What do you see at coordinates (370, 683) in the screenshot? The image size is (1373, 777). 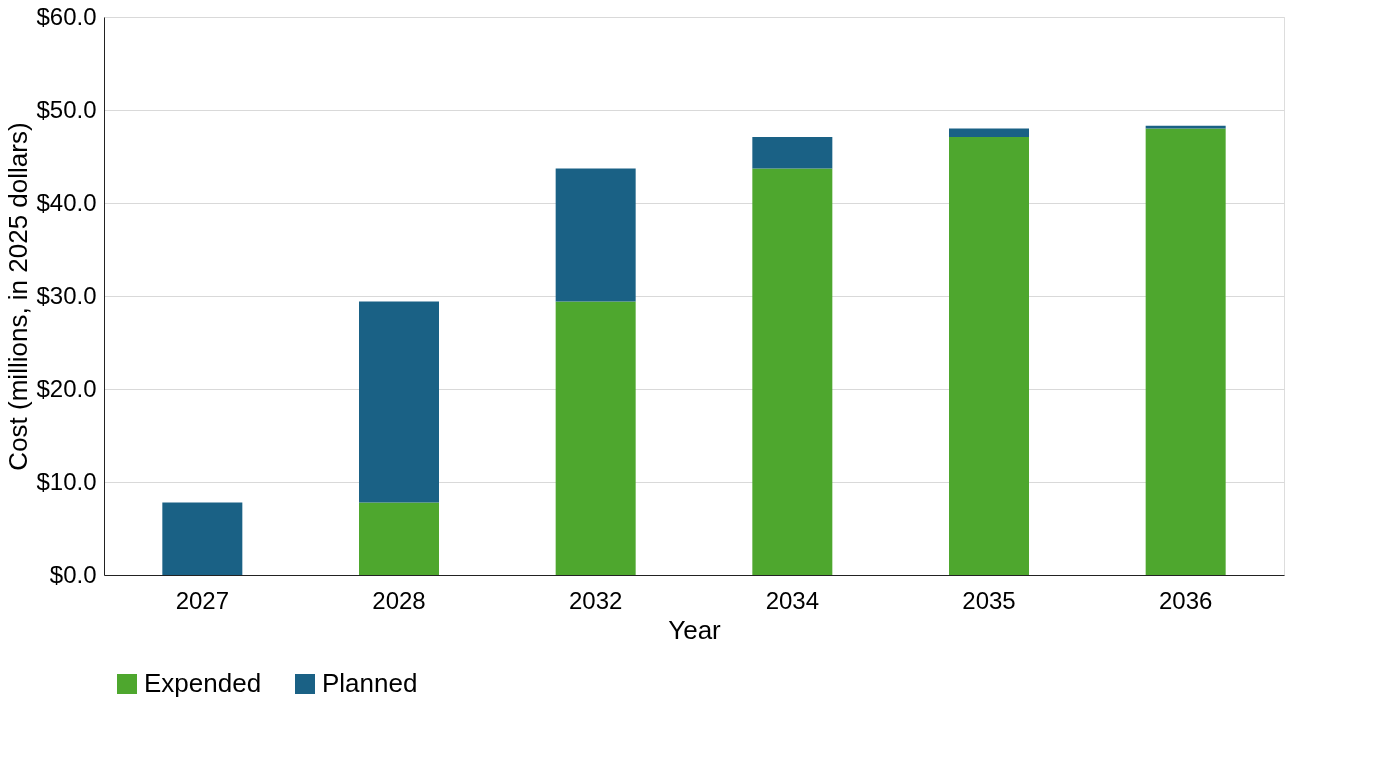 I see `legend-label: Planned` at bounding box center [370, 683].